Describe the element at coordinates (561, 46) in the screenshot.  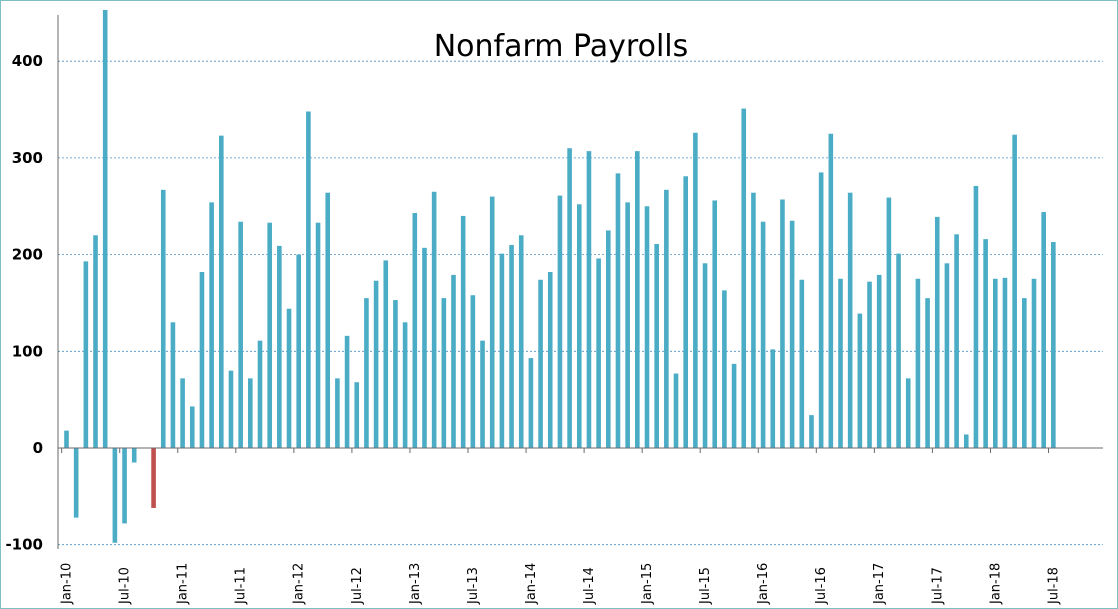
I see `chart-title: Nonfarm Payrolls` at that location.